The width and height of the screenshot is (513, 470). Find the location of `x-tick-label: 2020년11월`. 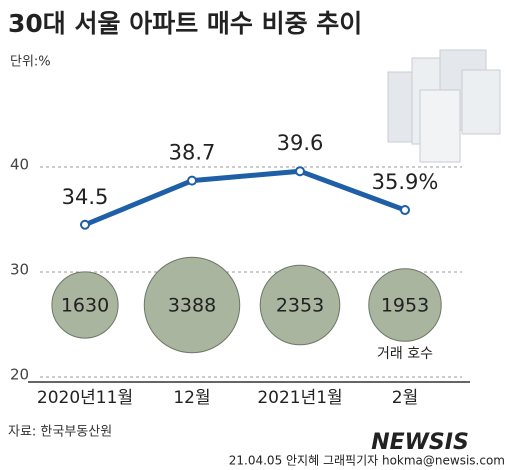

x-tick-label: 2020년11월 is located at coordinates (85, 398).